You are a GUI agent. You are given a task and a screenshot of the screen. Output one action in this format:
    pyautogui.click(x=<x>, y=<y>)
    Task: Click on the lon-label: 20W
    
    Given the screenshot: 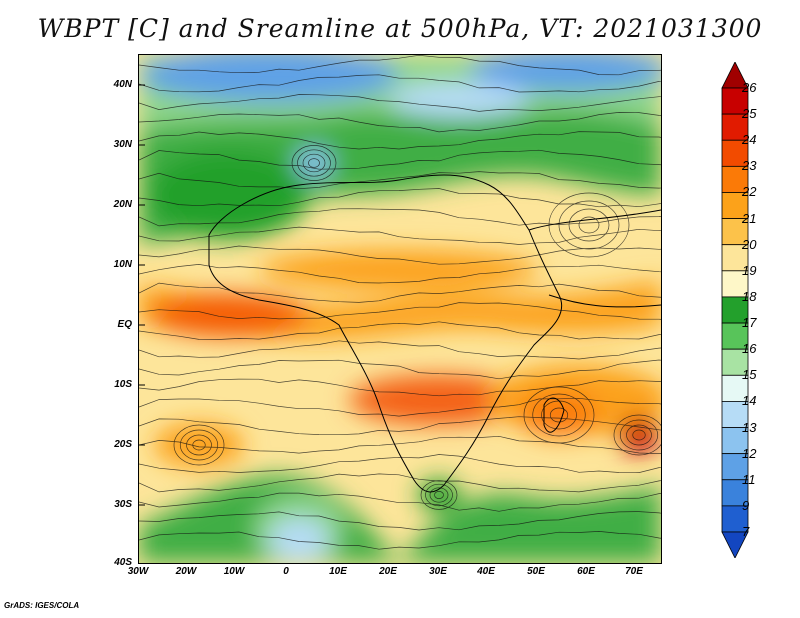 What is the action you would take?
    pyautogui.click(x=186, y=571)
    